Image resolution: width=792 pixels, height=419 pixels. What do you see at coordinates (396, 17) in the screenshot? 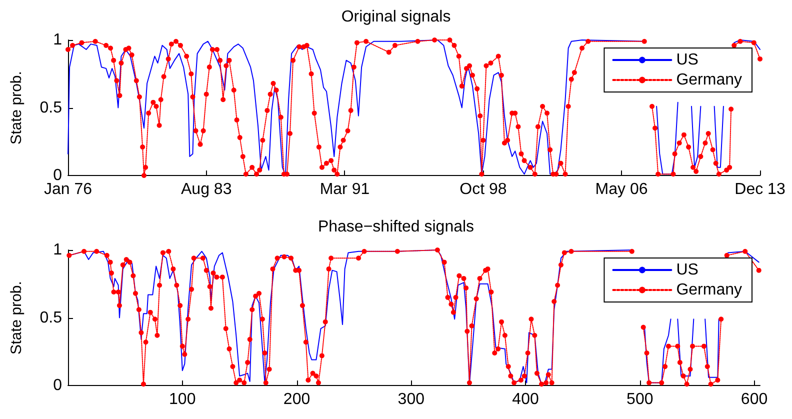
I see `chart-title: Original signals` at bounding box center [396, 17].